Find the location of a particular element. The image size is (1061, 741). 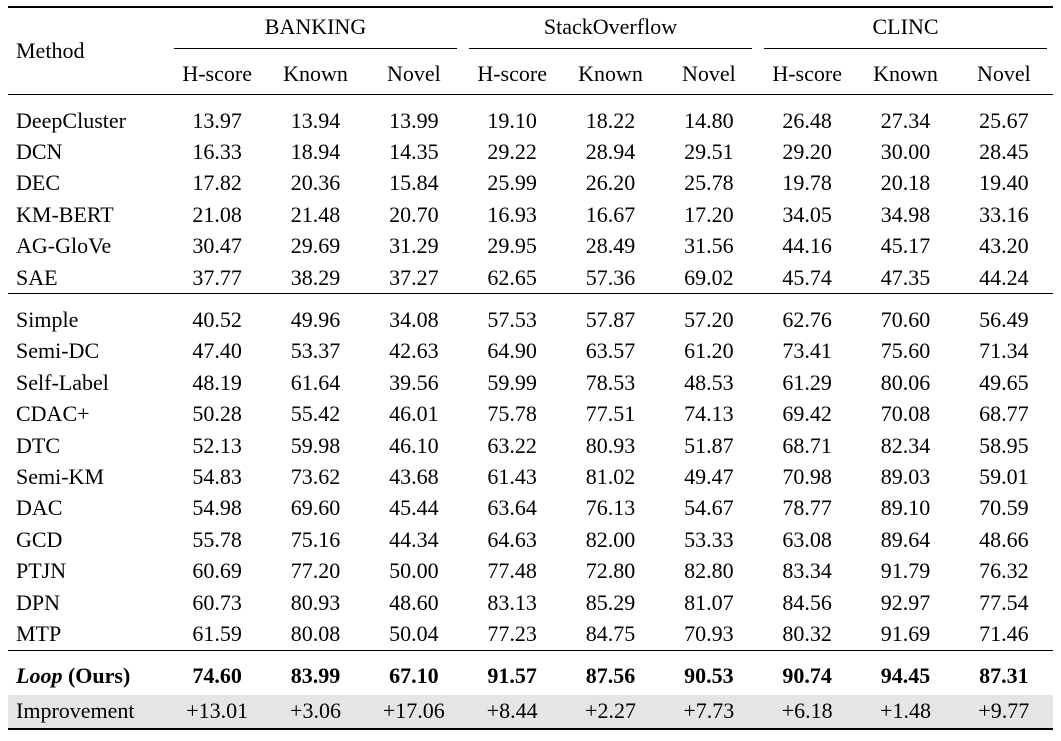

value-cell: 64.90 is located at coordinates (512, 351).